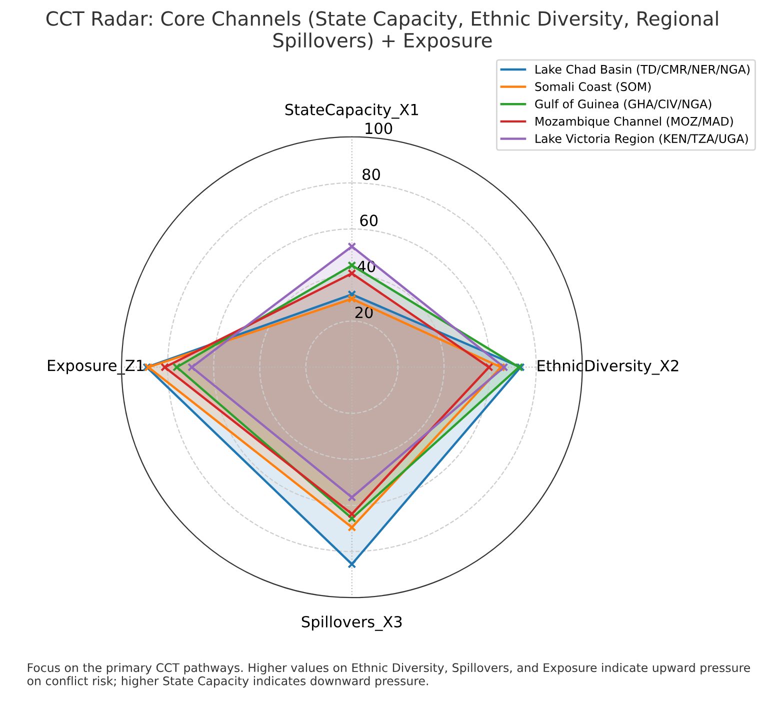 The image size is (765, 720). I want to click on y-tick-label: 80, so click(371, 174).